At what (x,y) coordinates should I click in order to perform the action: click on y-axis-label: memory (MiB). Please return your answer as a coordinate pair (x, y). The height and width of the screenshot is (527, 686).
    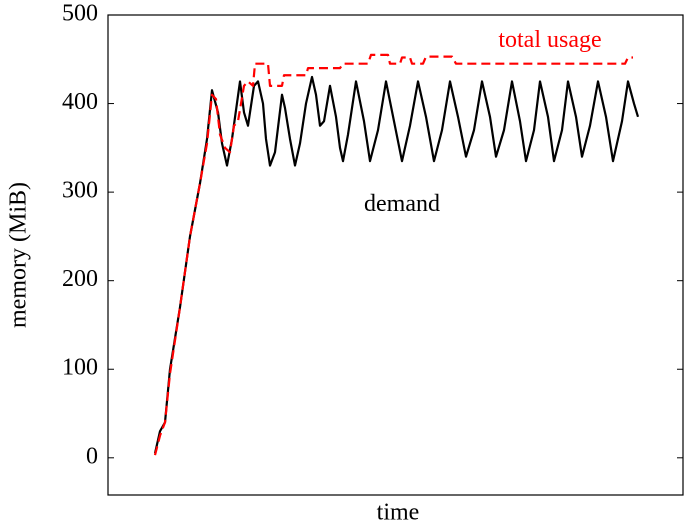
    Looking at the image, I should click on (19, 255).